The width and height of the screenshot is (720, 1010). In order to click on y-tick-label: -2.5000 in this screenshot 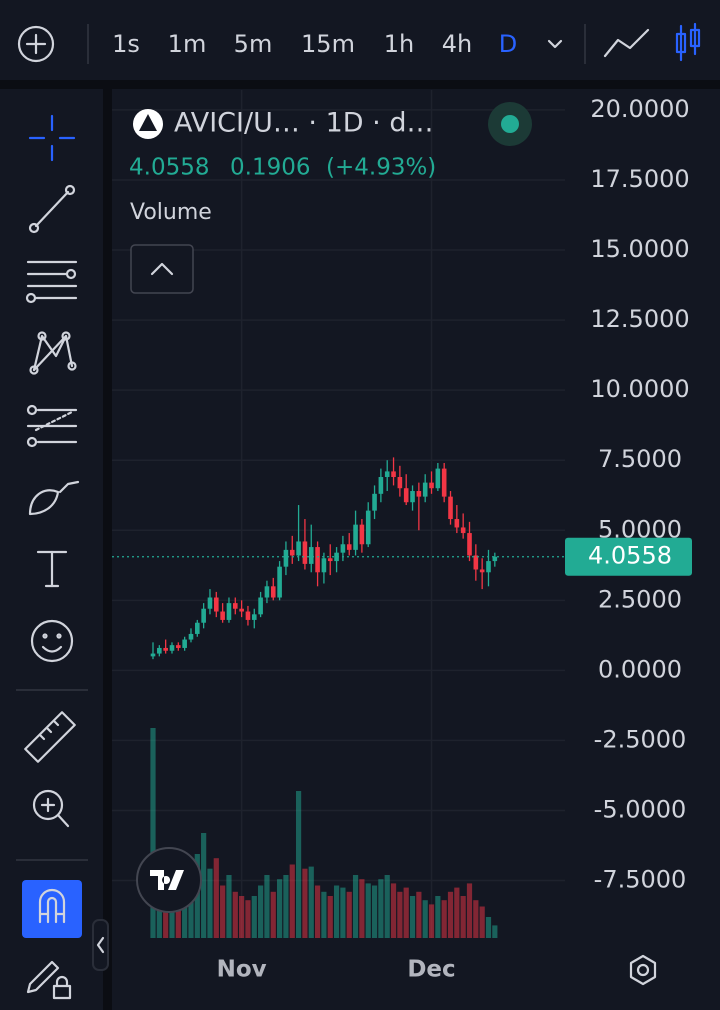, I will do `click(640, 739)`.